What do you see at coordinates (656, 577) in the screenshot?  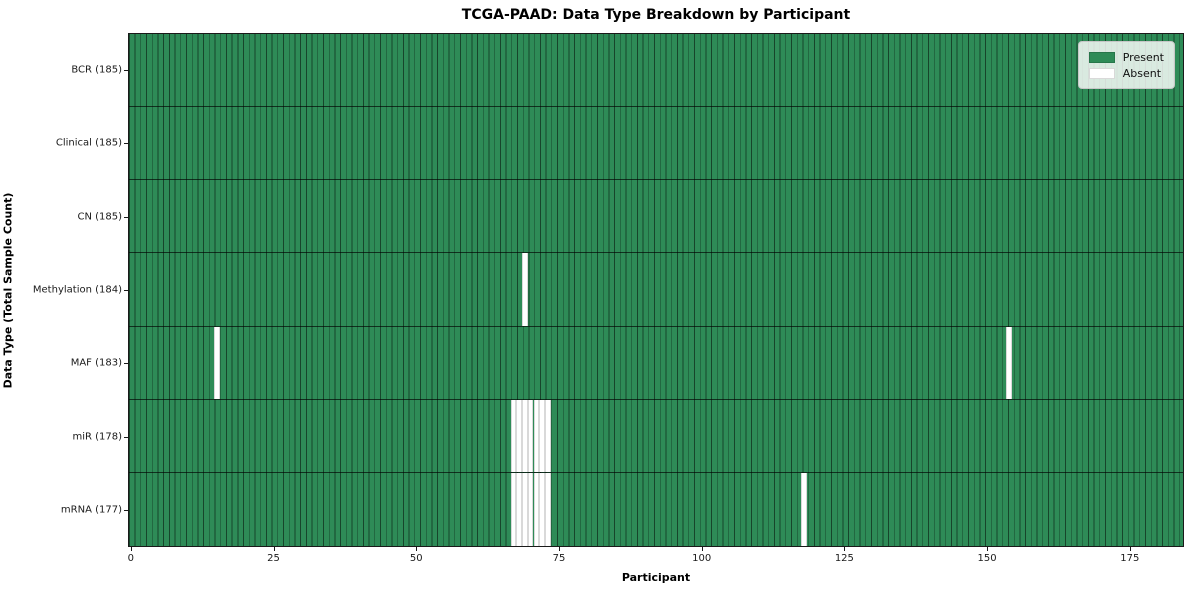 I see `x-axis-label: Participant` at bounding box center [656, 577].